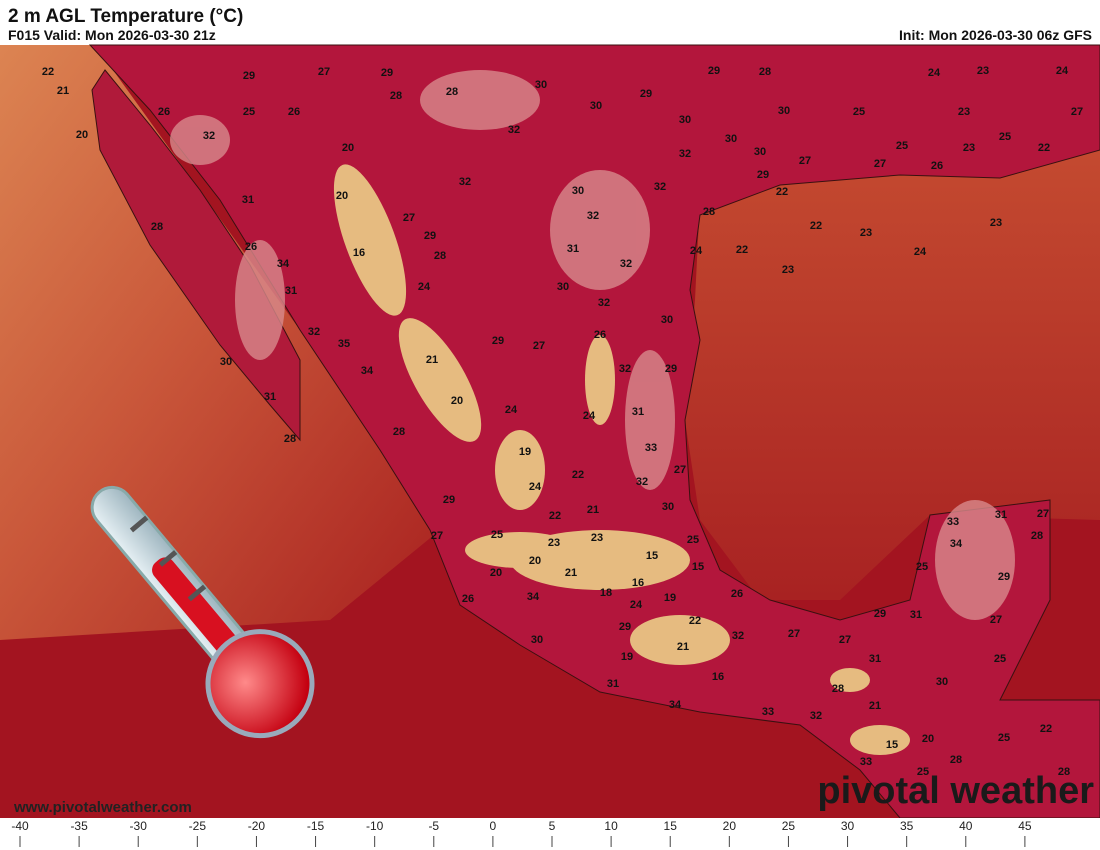 Image resolution: width=1100 pixels, height=850 pixels. Describe the element at coordinates (316, 826) in the screenshot. I see `colorbar-tick-label: -15` at that location.